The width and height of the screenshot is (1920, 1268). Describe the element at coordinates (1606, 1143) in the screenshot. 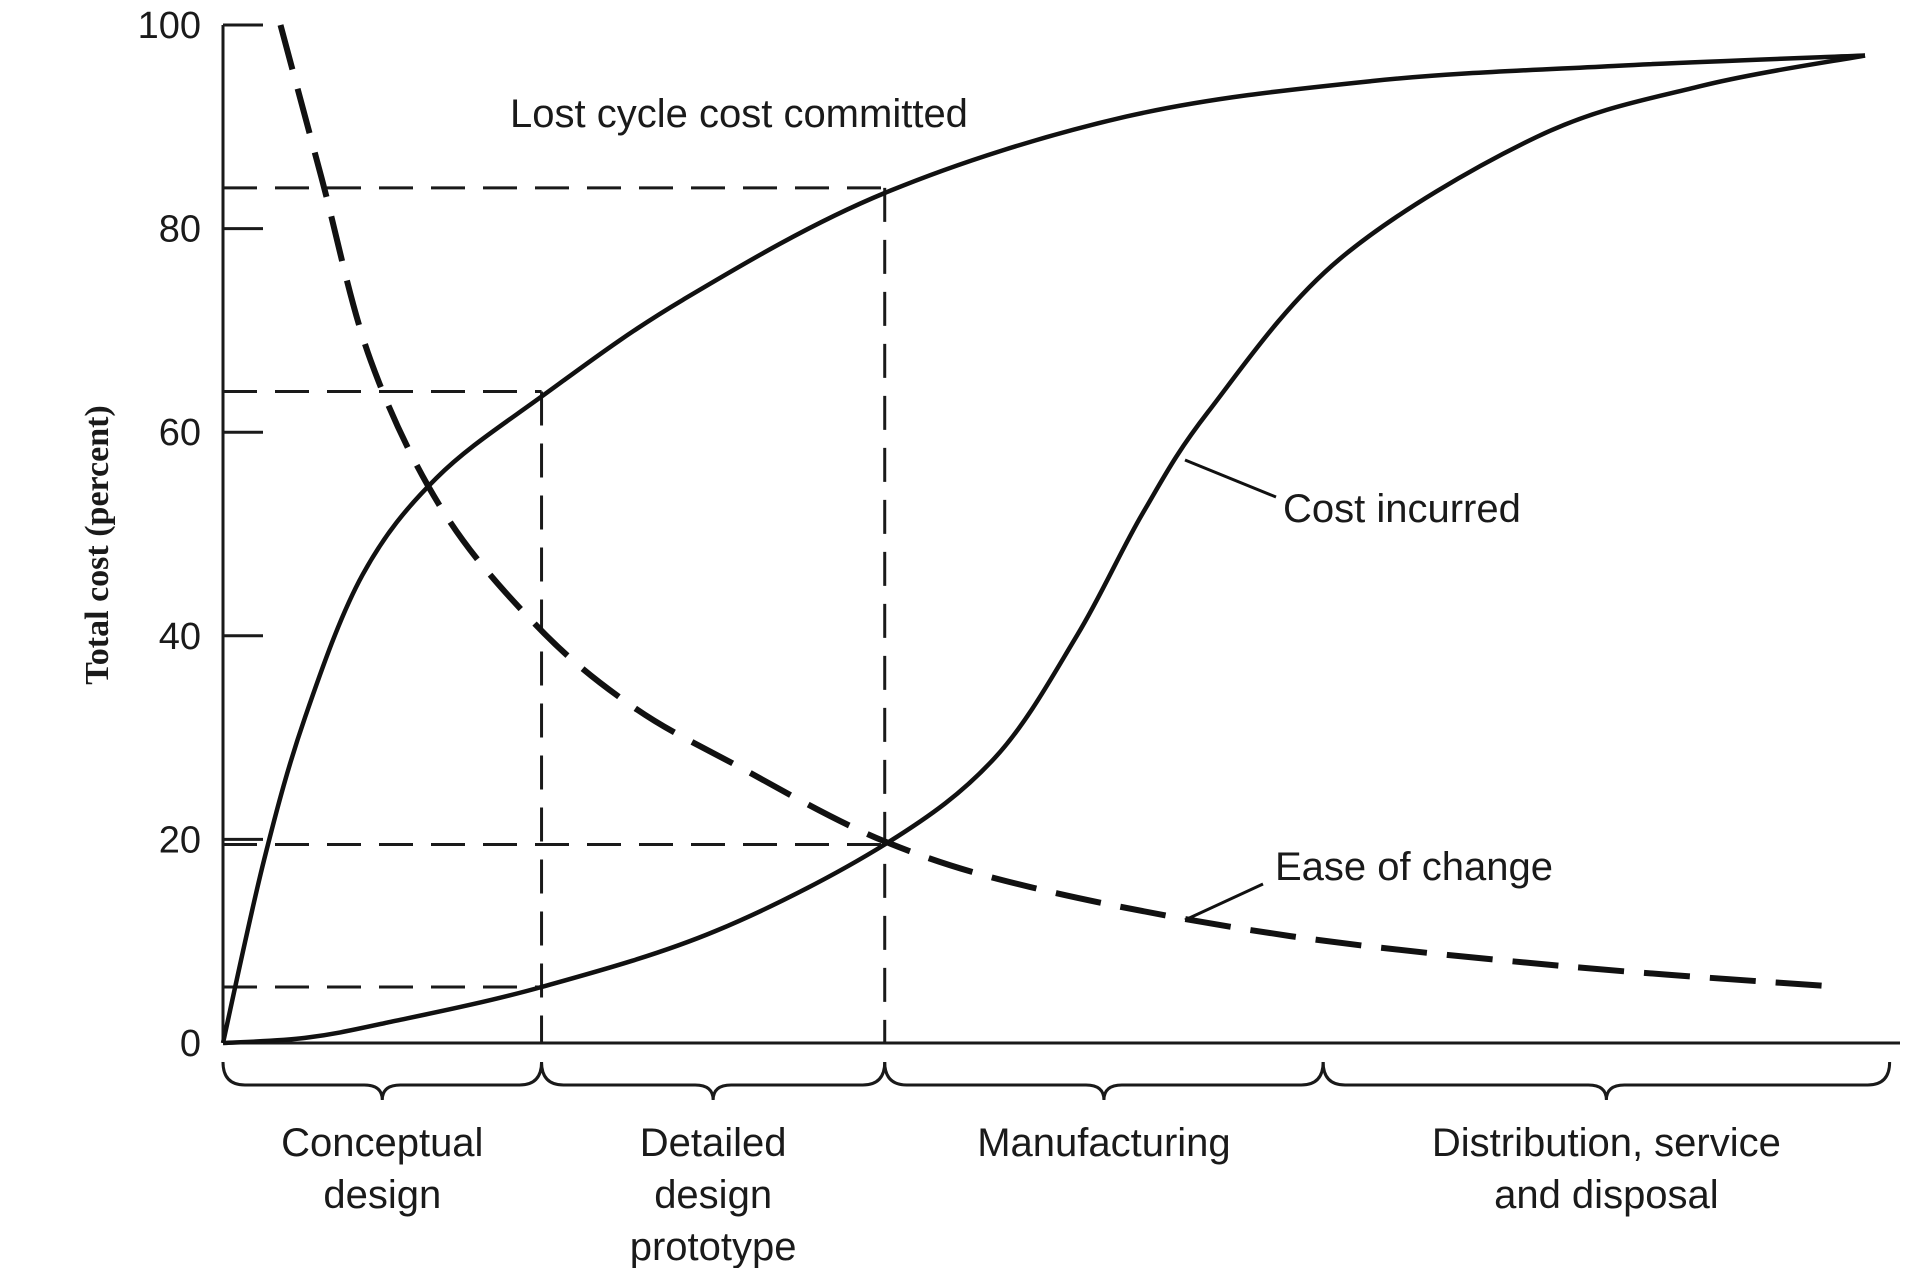

I see `phase-label: Distribution, service` at that location.